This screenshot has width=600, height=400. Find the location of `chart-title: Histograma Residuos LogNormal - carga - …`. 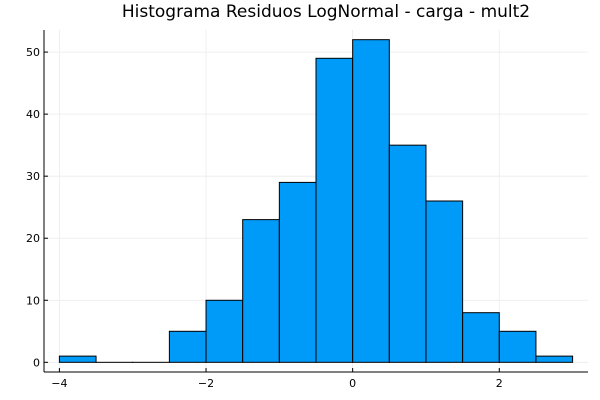

chart-title: Histograma Residuos LogNormal - carga - … is located at coordinates (326, 12).